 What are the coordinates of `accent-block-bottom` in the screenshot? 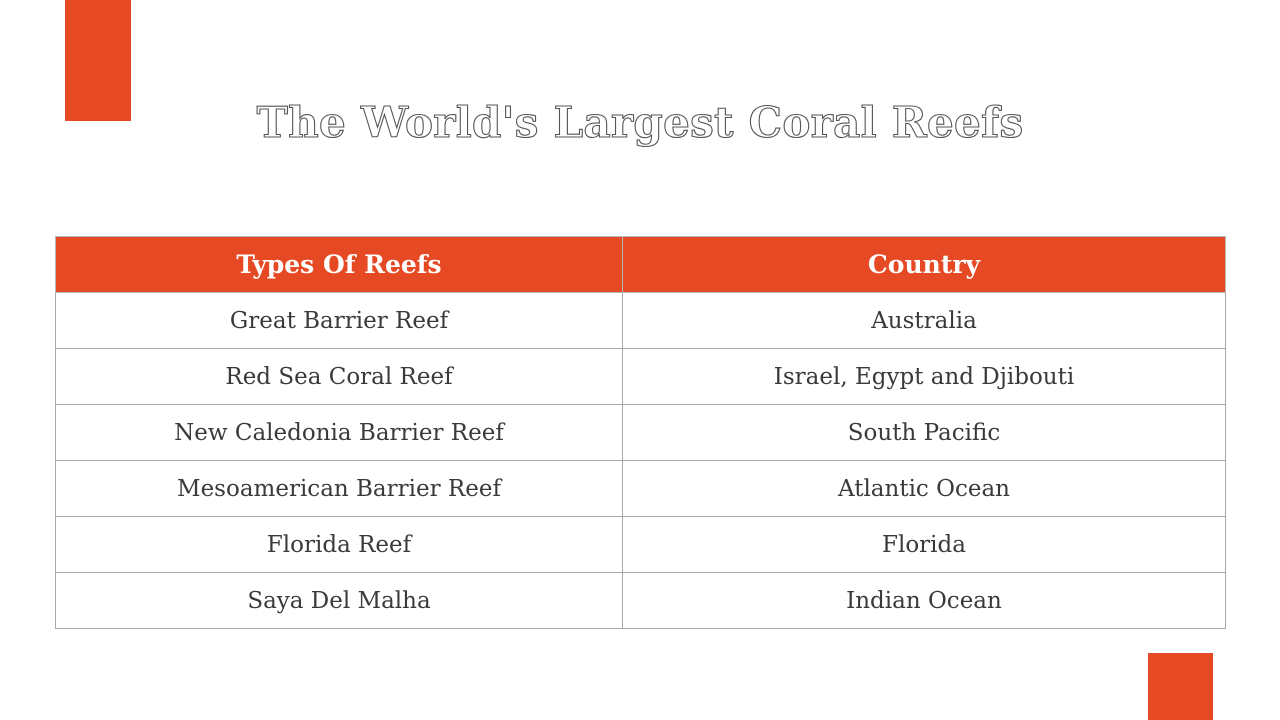 It's located at (1180, 686).